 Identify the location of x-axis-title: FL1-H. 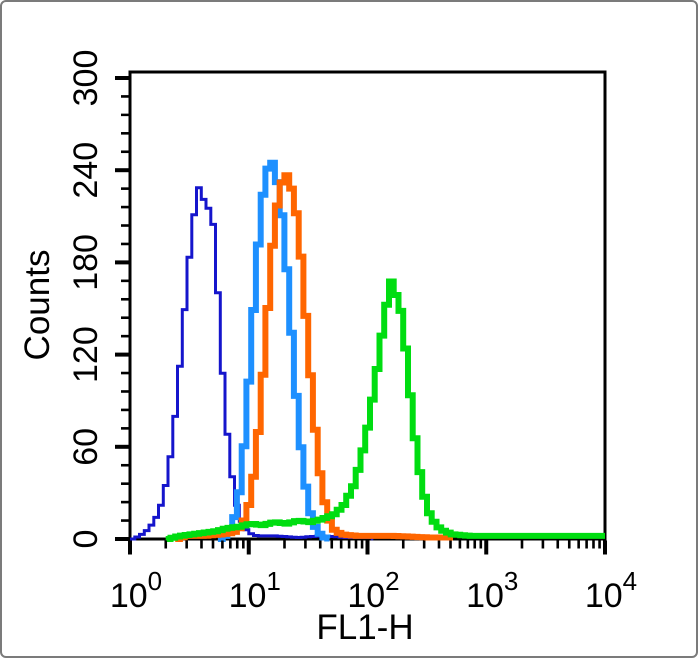
(364, 627).